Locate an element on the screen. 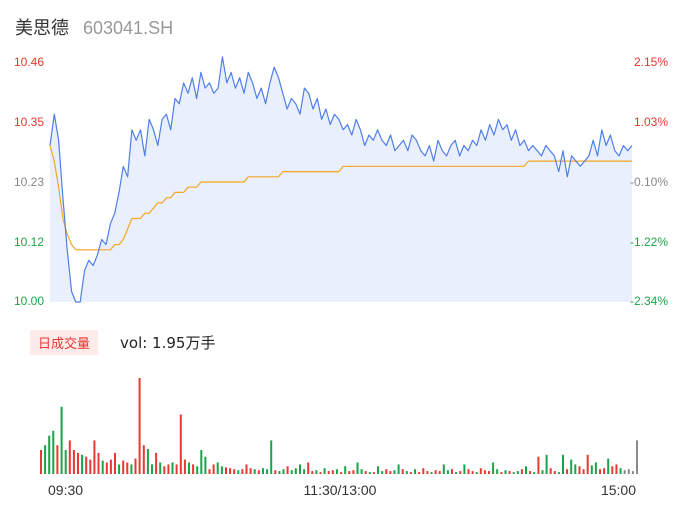 The width and height of the screenshot is (686, 524). pct-tick-label: 1.03% is located at coordinates (651, 122).